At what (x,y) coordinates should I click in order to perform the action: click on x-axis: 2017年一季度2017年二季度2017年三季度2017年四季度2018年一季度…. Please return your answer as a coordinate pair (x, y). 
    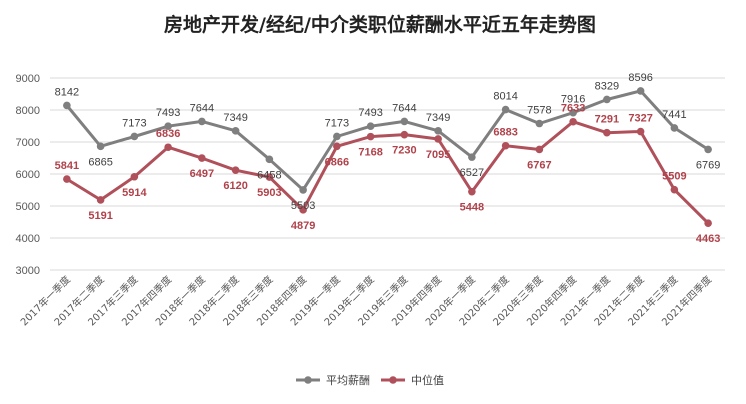
    Looking at the image, I should click on (366, 300).